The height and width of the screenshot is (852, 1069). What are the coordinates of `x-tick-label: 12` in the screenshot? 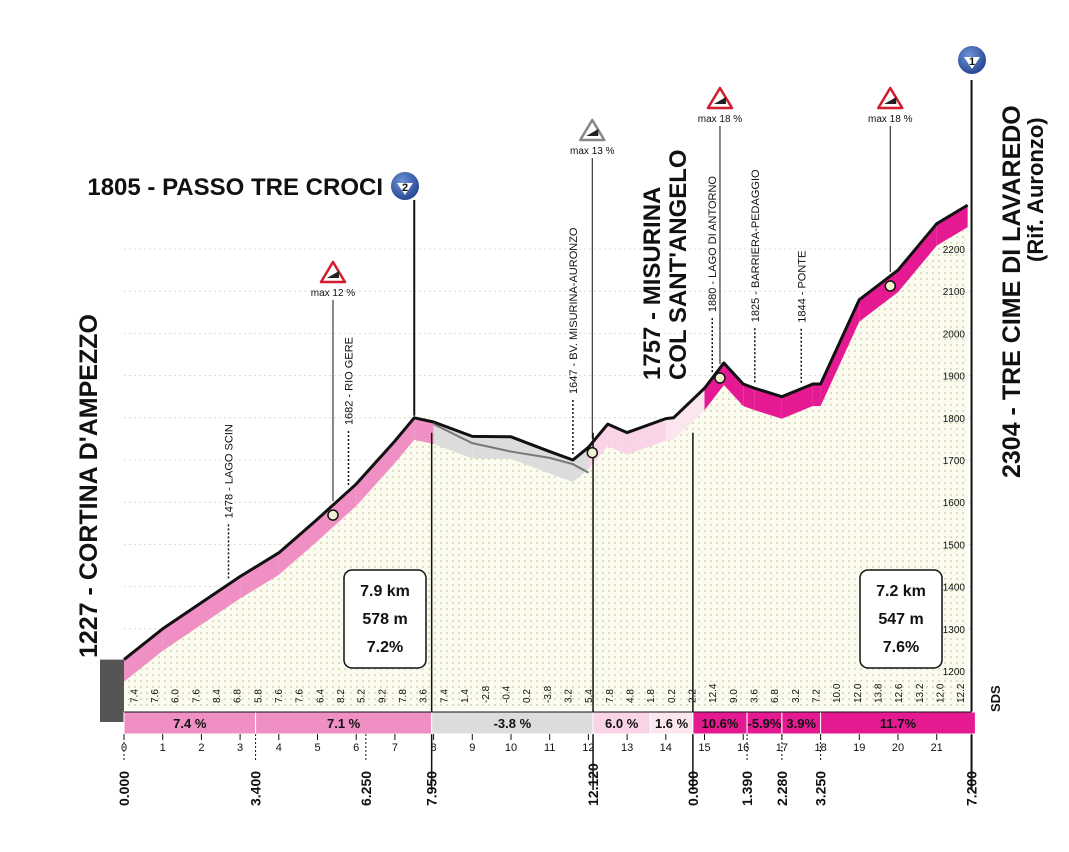 It's located at (588, 748).